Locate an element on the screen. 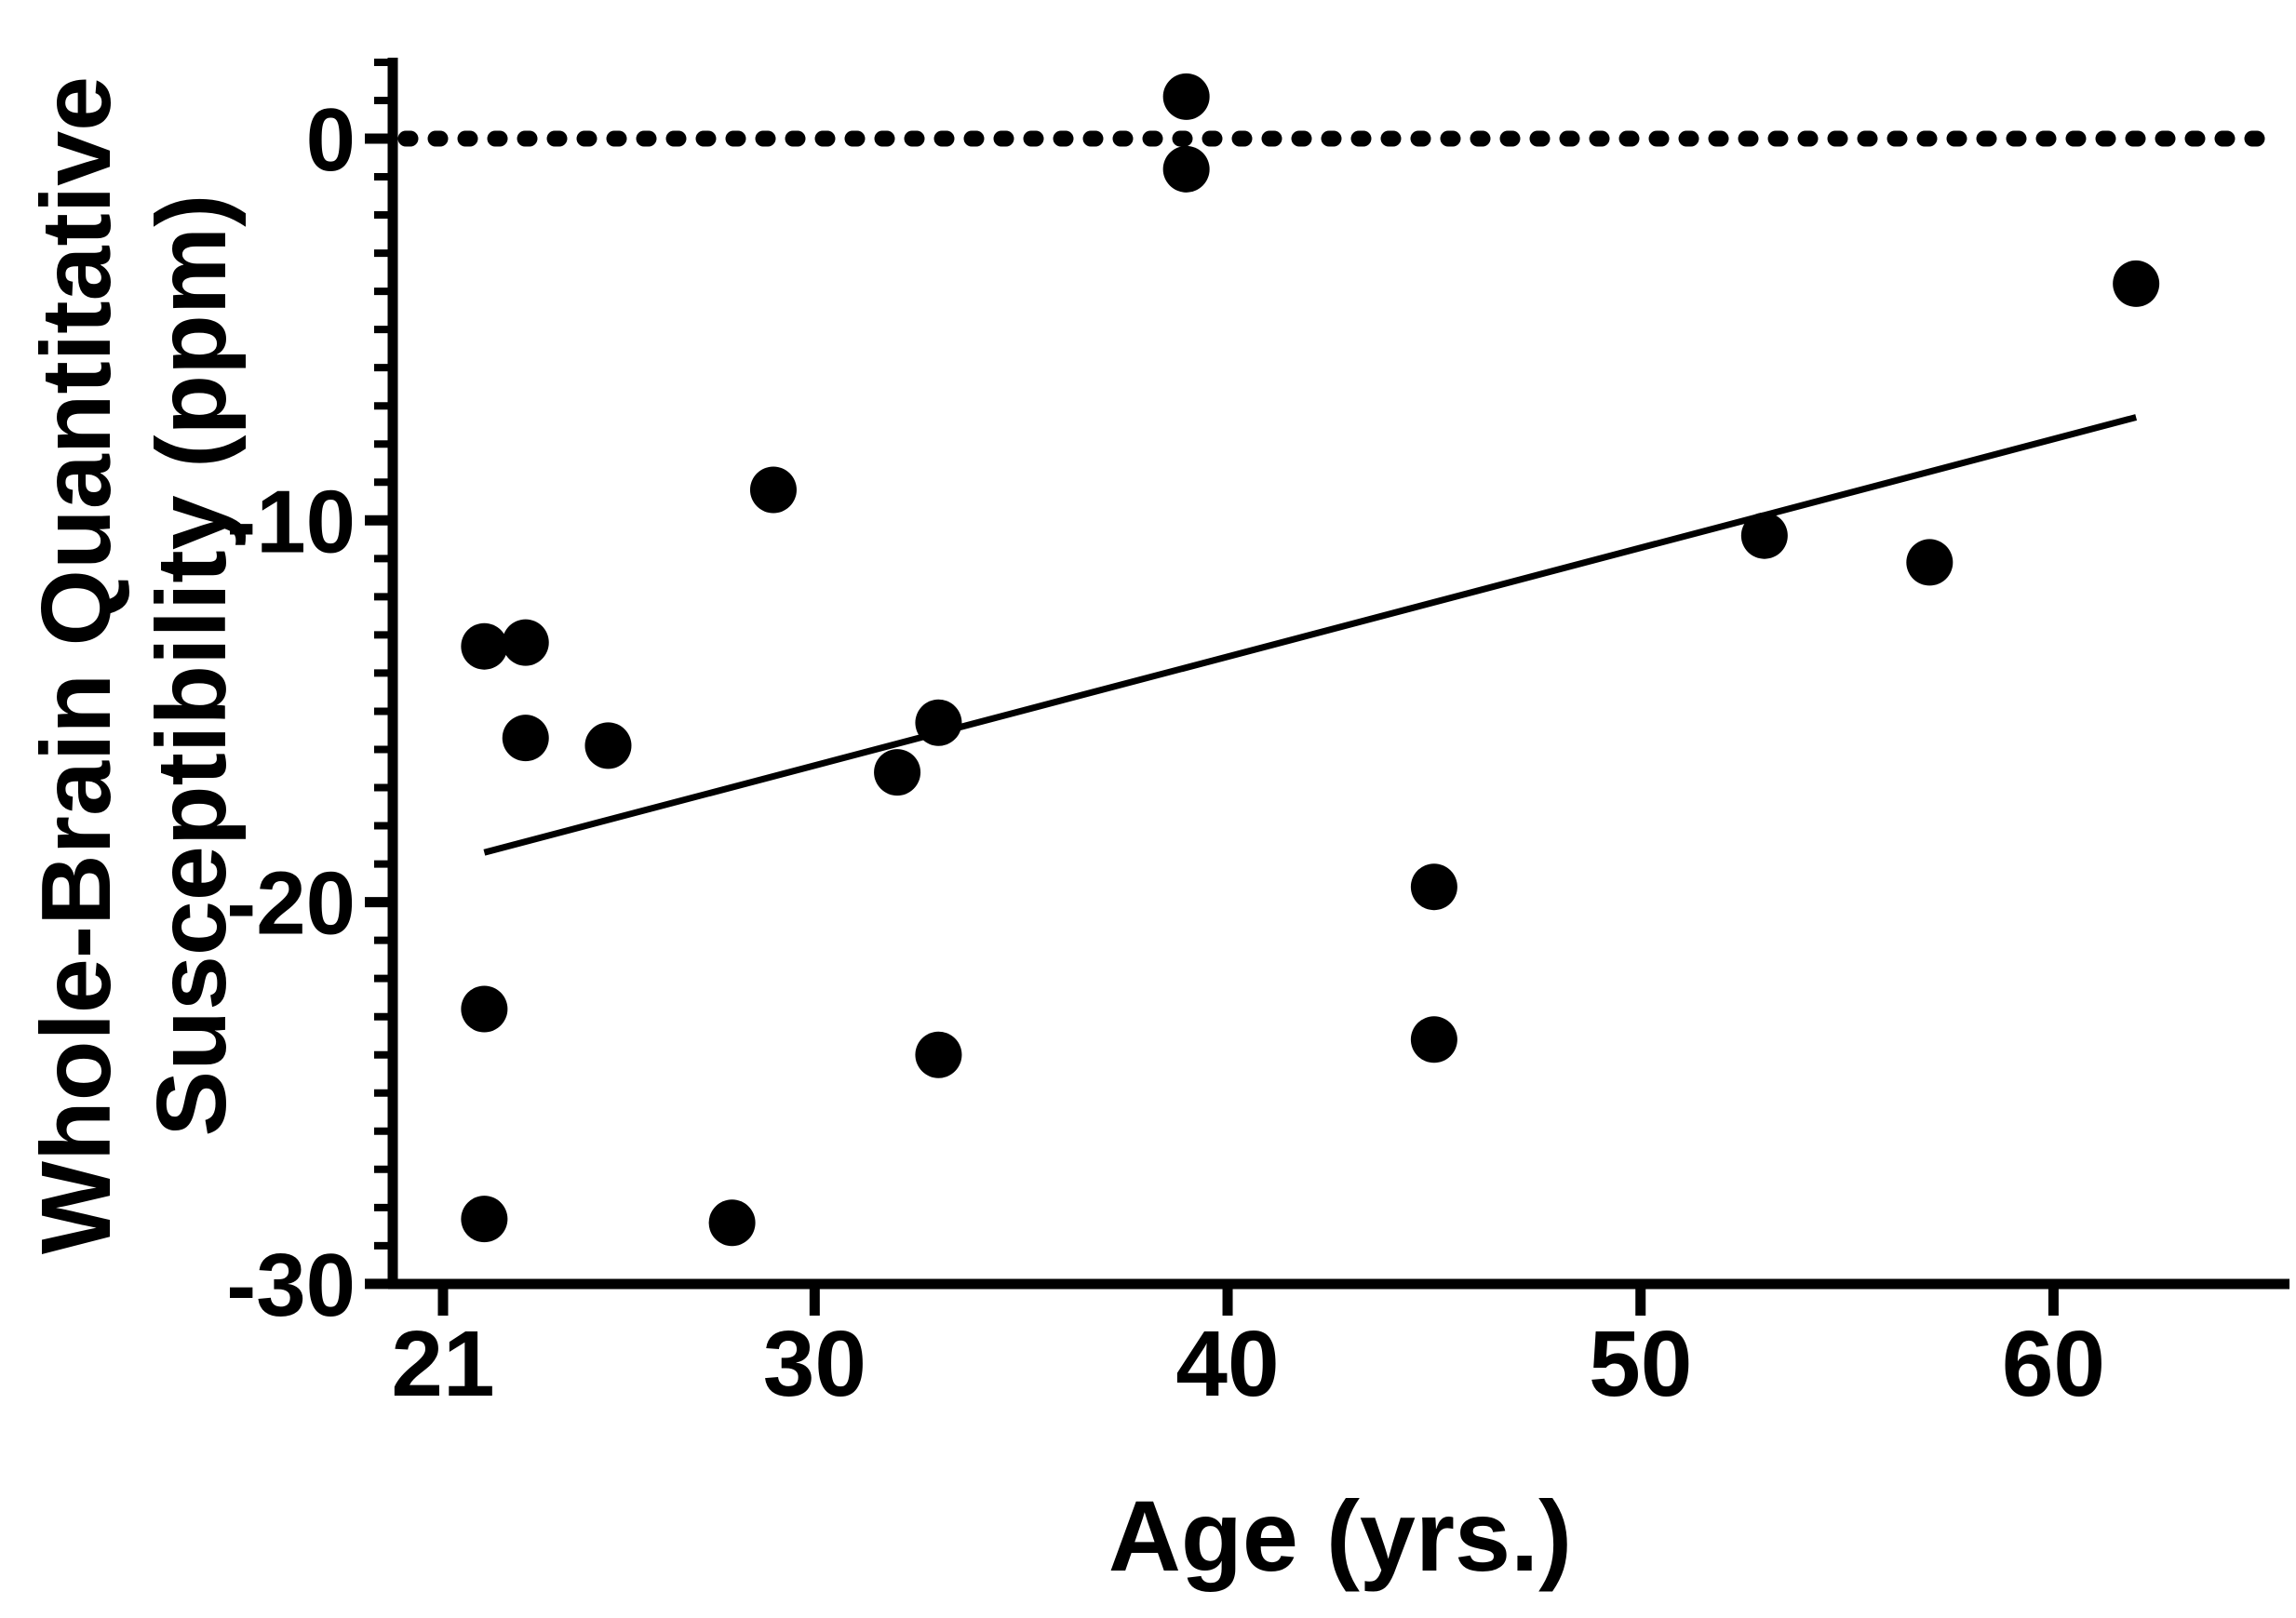 The height and width of the screenshot is (1618, 2296). x-axis-tick-labels: 21 30 40 50 60 is located at coordinates (1248, 1364).